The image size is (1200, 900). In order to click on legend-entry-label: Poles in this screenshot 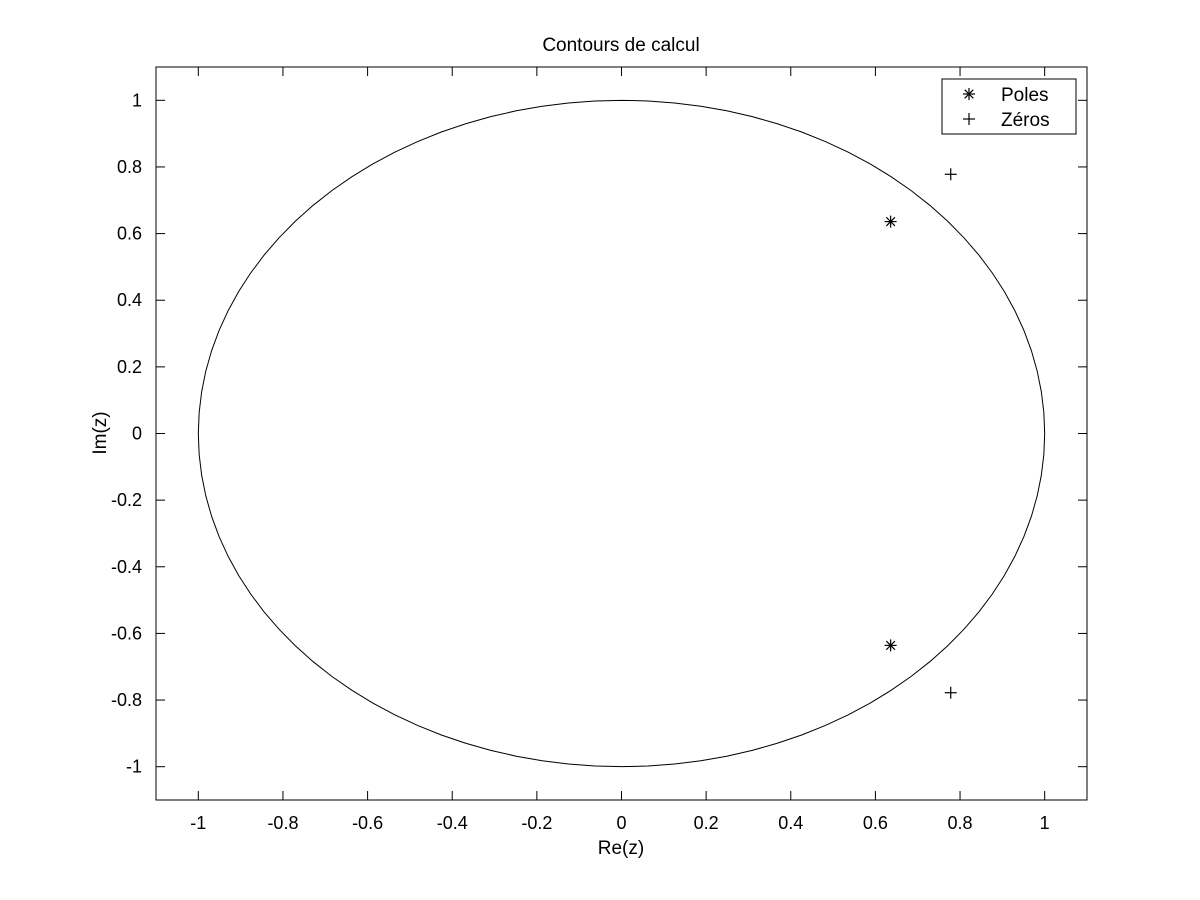, I will do `click(1025, 95)`.